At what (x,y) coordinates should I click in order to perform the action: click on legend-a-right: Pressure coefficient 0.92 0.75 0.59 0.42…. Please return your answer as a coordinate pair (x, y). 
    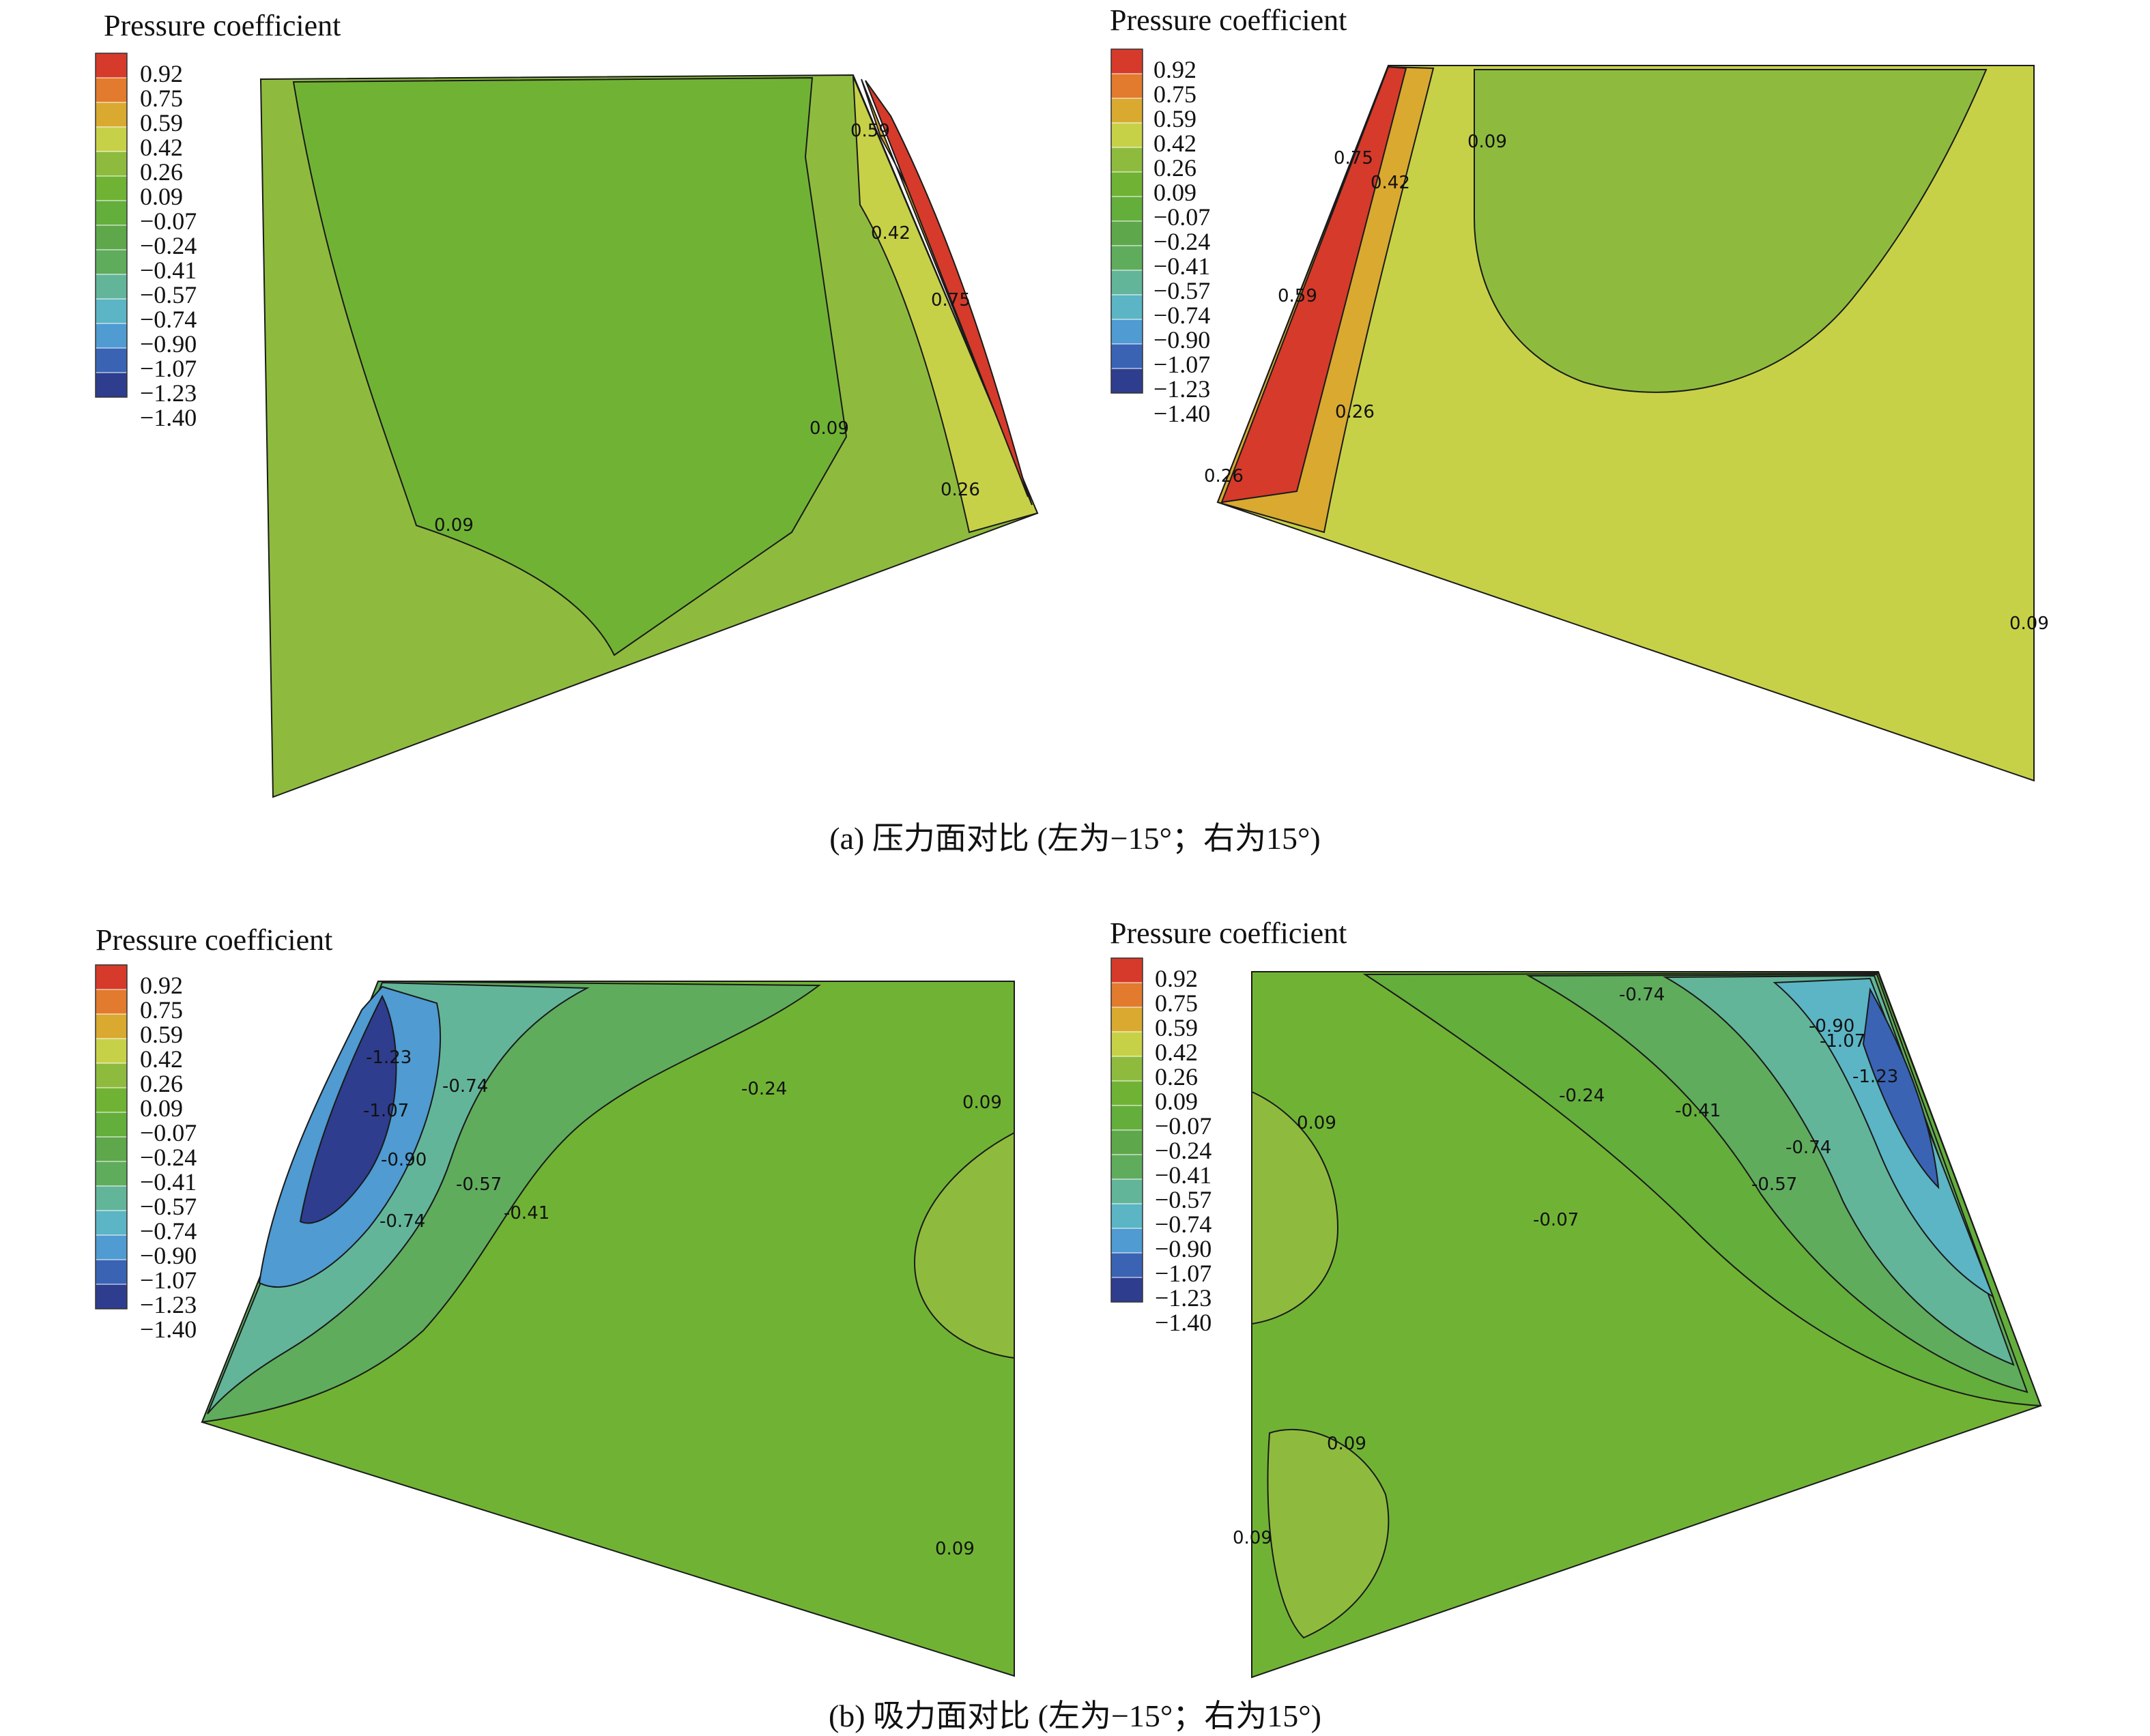
    Looking at the image, I should click on (1228, 215).